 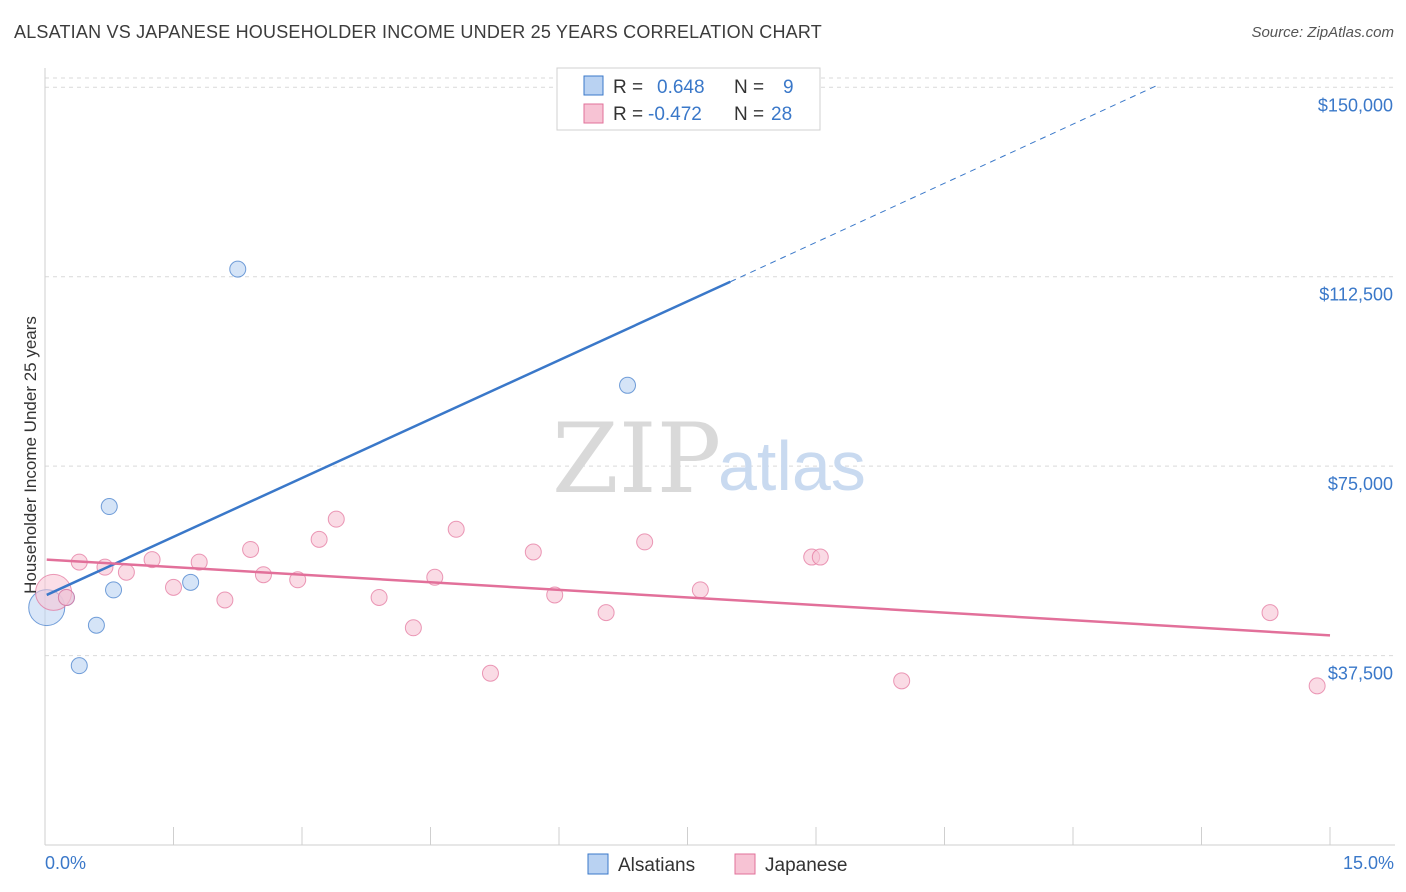 What do you see at coordinates (628, 114) in the screenshot?
I see `japanese-r-label: R =` at bounding box center [628, 114].